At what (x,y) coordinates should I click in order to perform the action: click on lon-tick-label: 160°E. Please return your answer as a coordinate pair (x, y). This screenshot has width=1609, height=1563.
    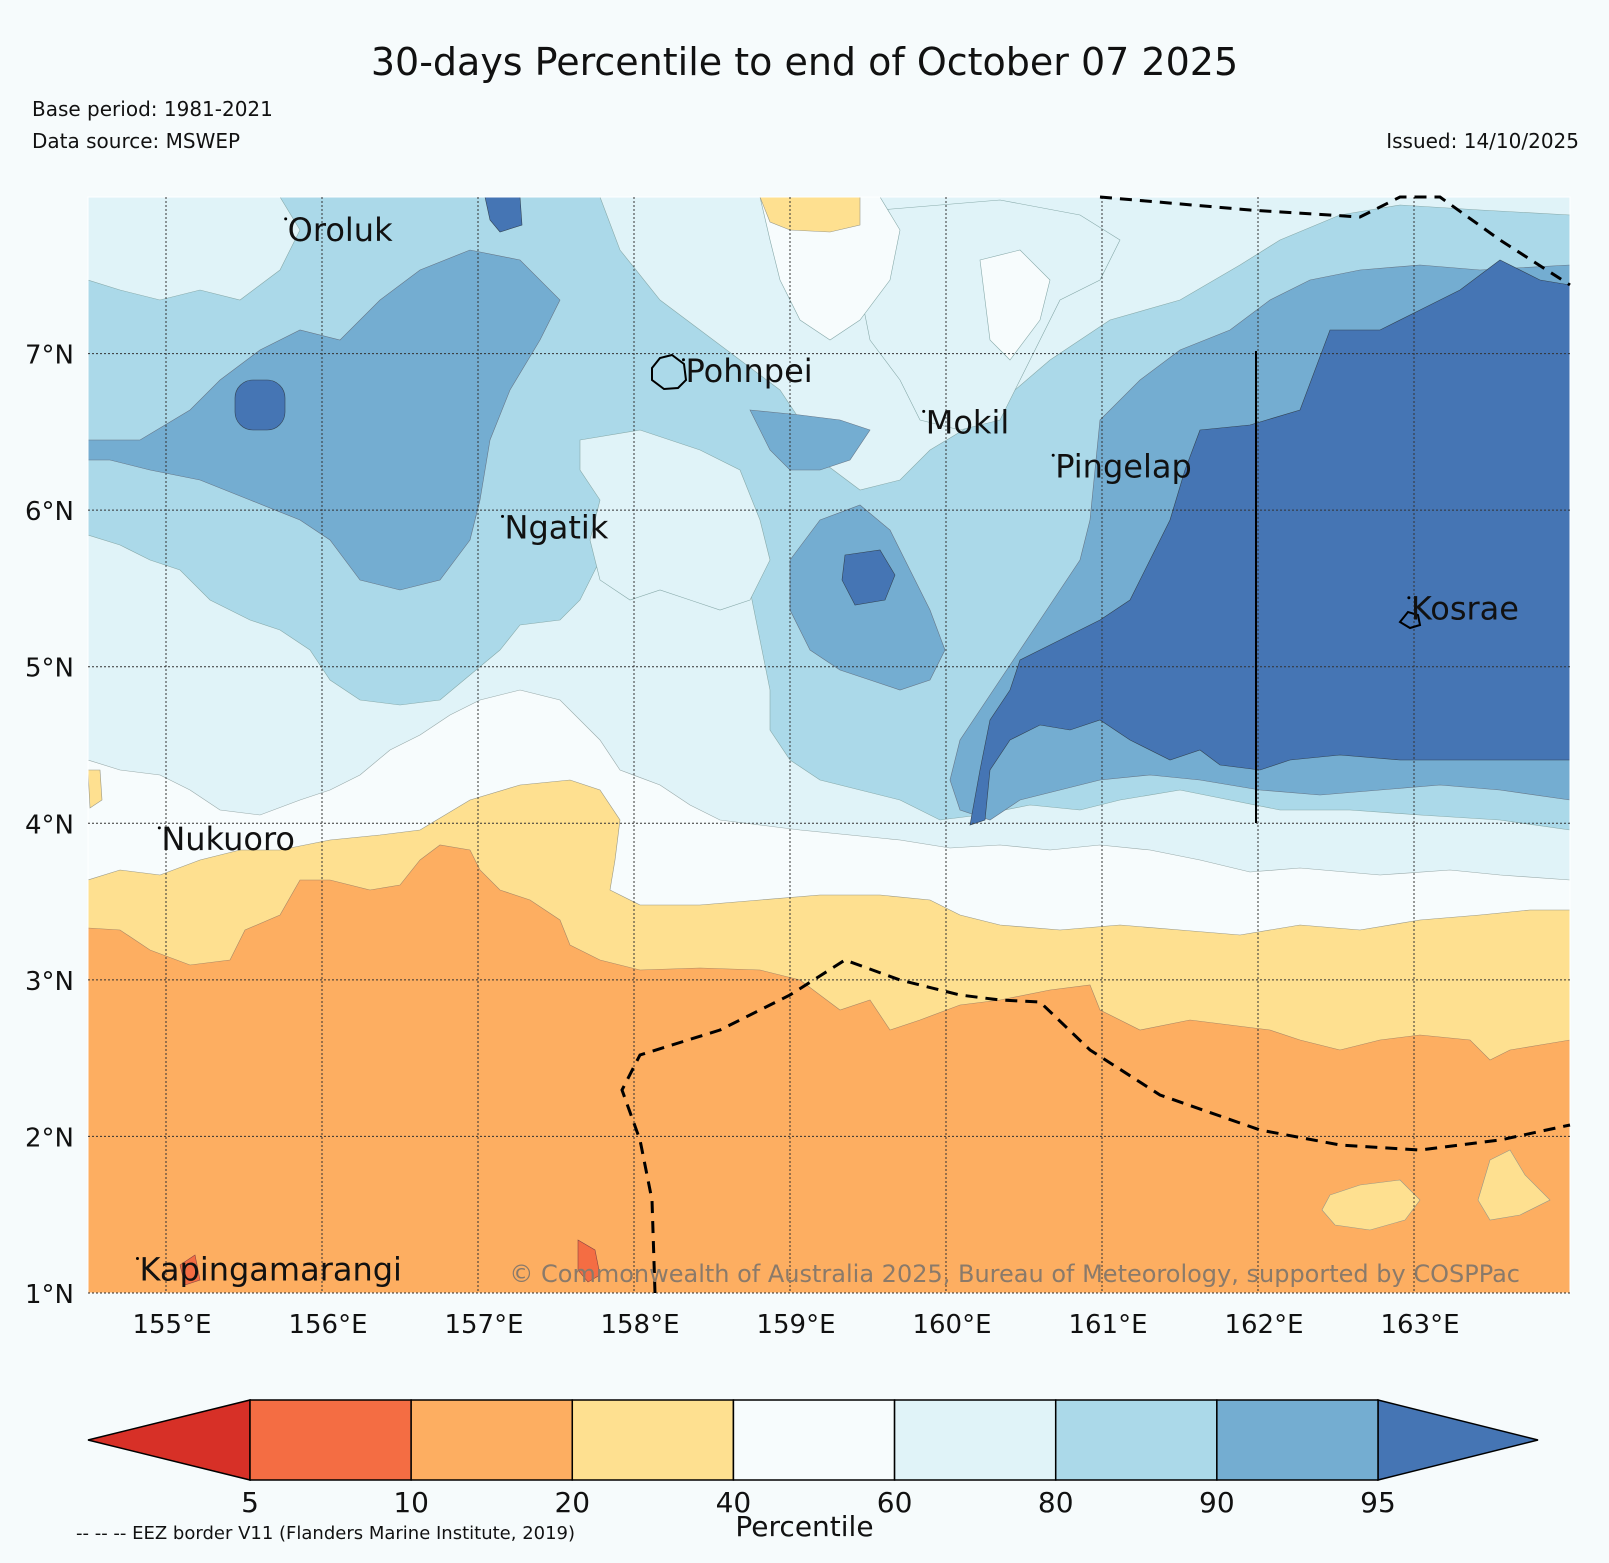
    Looking at the image, I should click on (951, 1325).